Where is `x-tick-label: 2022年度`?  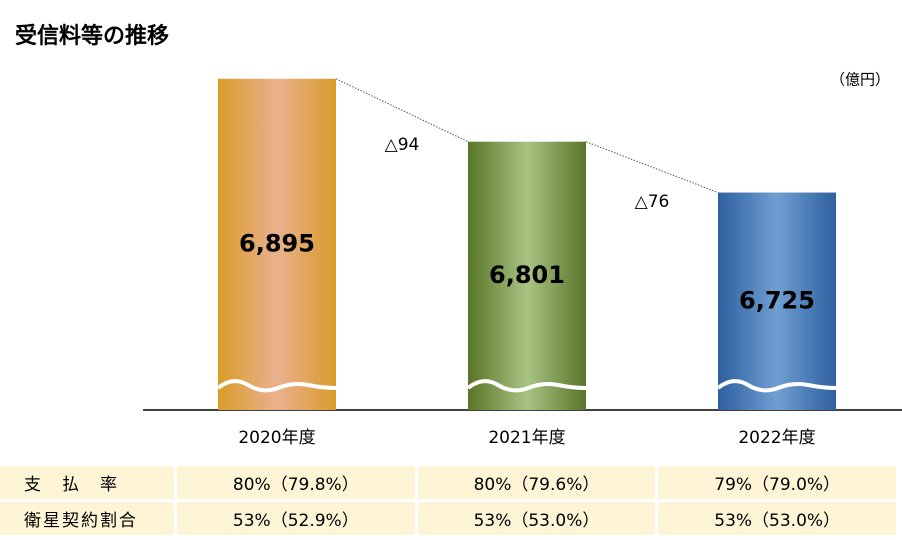 x-tick-label: 2022年度 is located at coordinates (776, 438).